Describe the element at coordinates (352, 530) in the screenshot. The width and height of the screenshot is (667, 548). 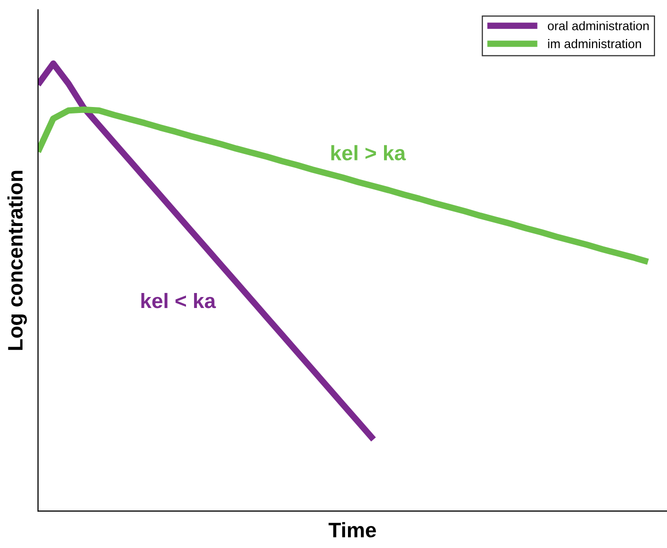
I see `x-axis-title: Time` at that location.